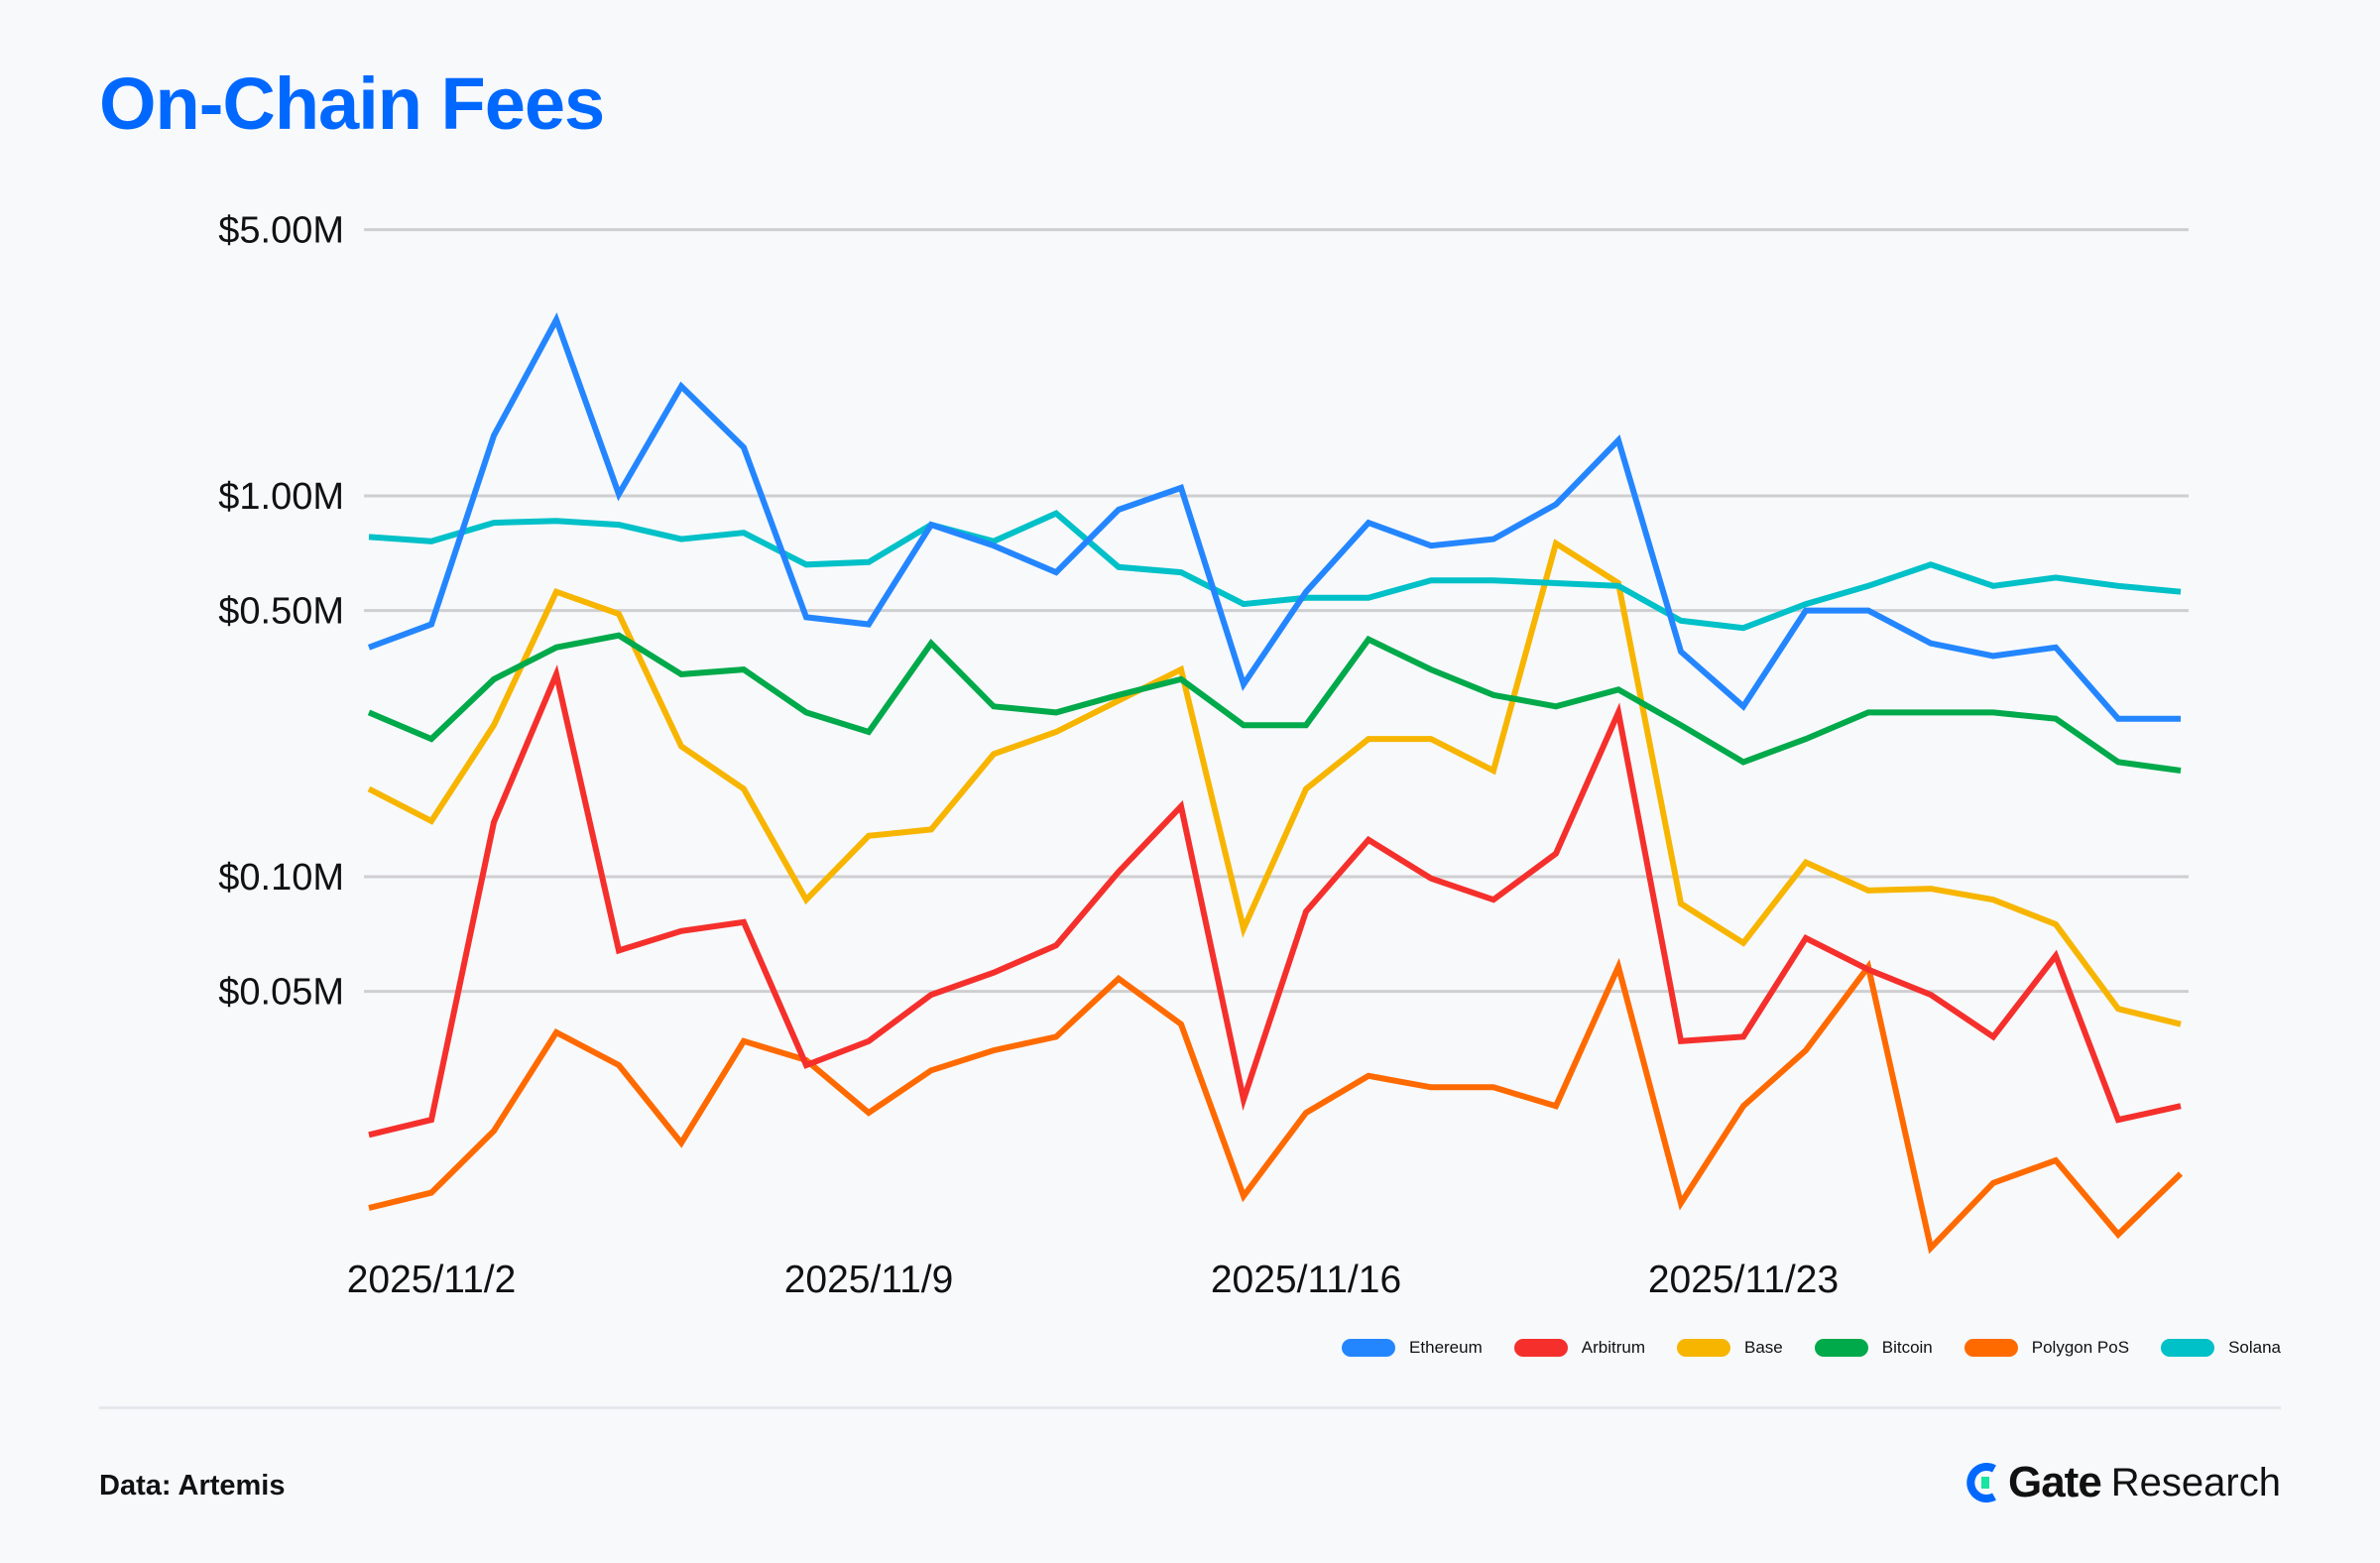 Image resolution: width=2380 pixels, height=1563 pixels. I want to click on x-tick-label: 2025/11/23, so click(1743, 1280).